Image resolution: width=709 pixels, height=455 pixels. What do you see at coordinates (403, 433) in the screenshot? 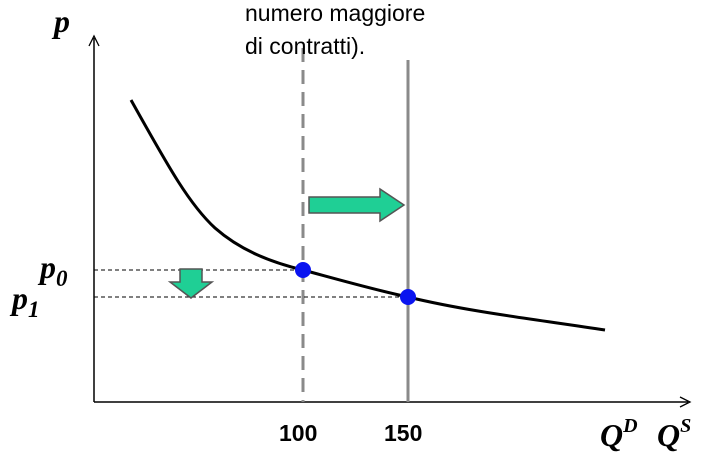
I see `x-tick-150: 150` at bounding box center [403, 433].